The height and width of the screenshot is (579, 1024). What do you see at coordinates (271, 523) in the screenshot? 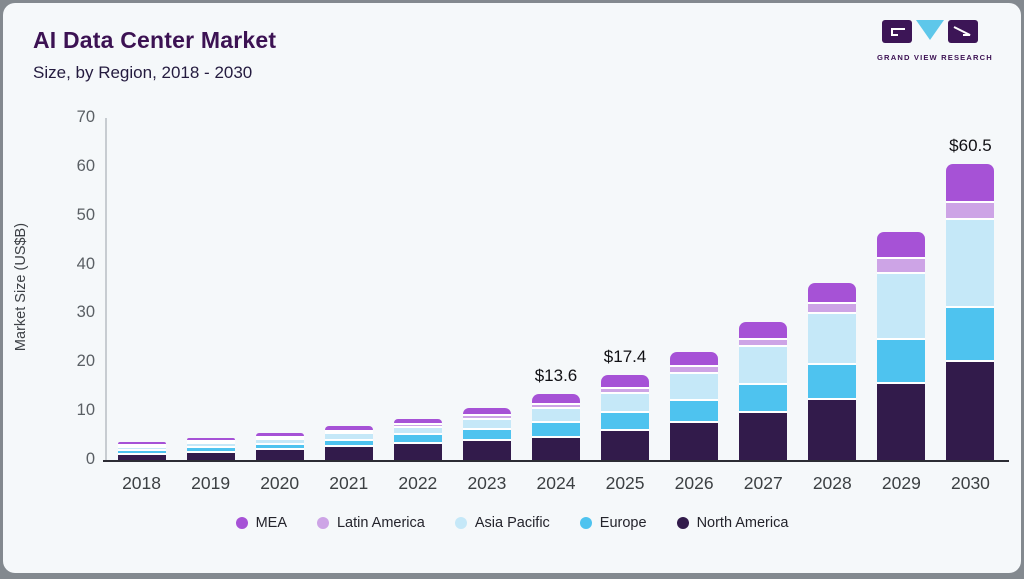
I see `legend-label: MEA` at bounding box center [271, 523].